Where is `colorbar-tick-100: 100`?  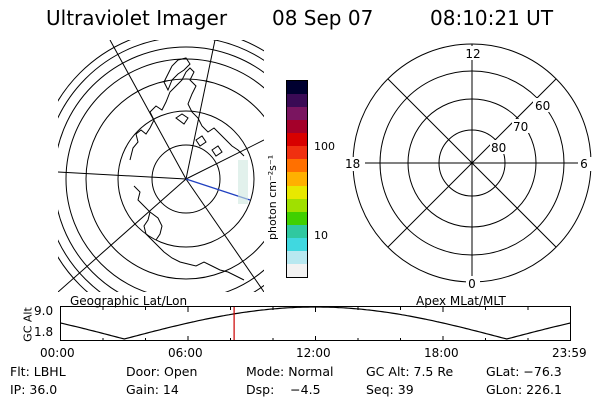
colorbar-tick-100: 100 is located at coordinates (324, 146).